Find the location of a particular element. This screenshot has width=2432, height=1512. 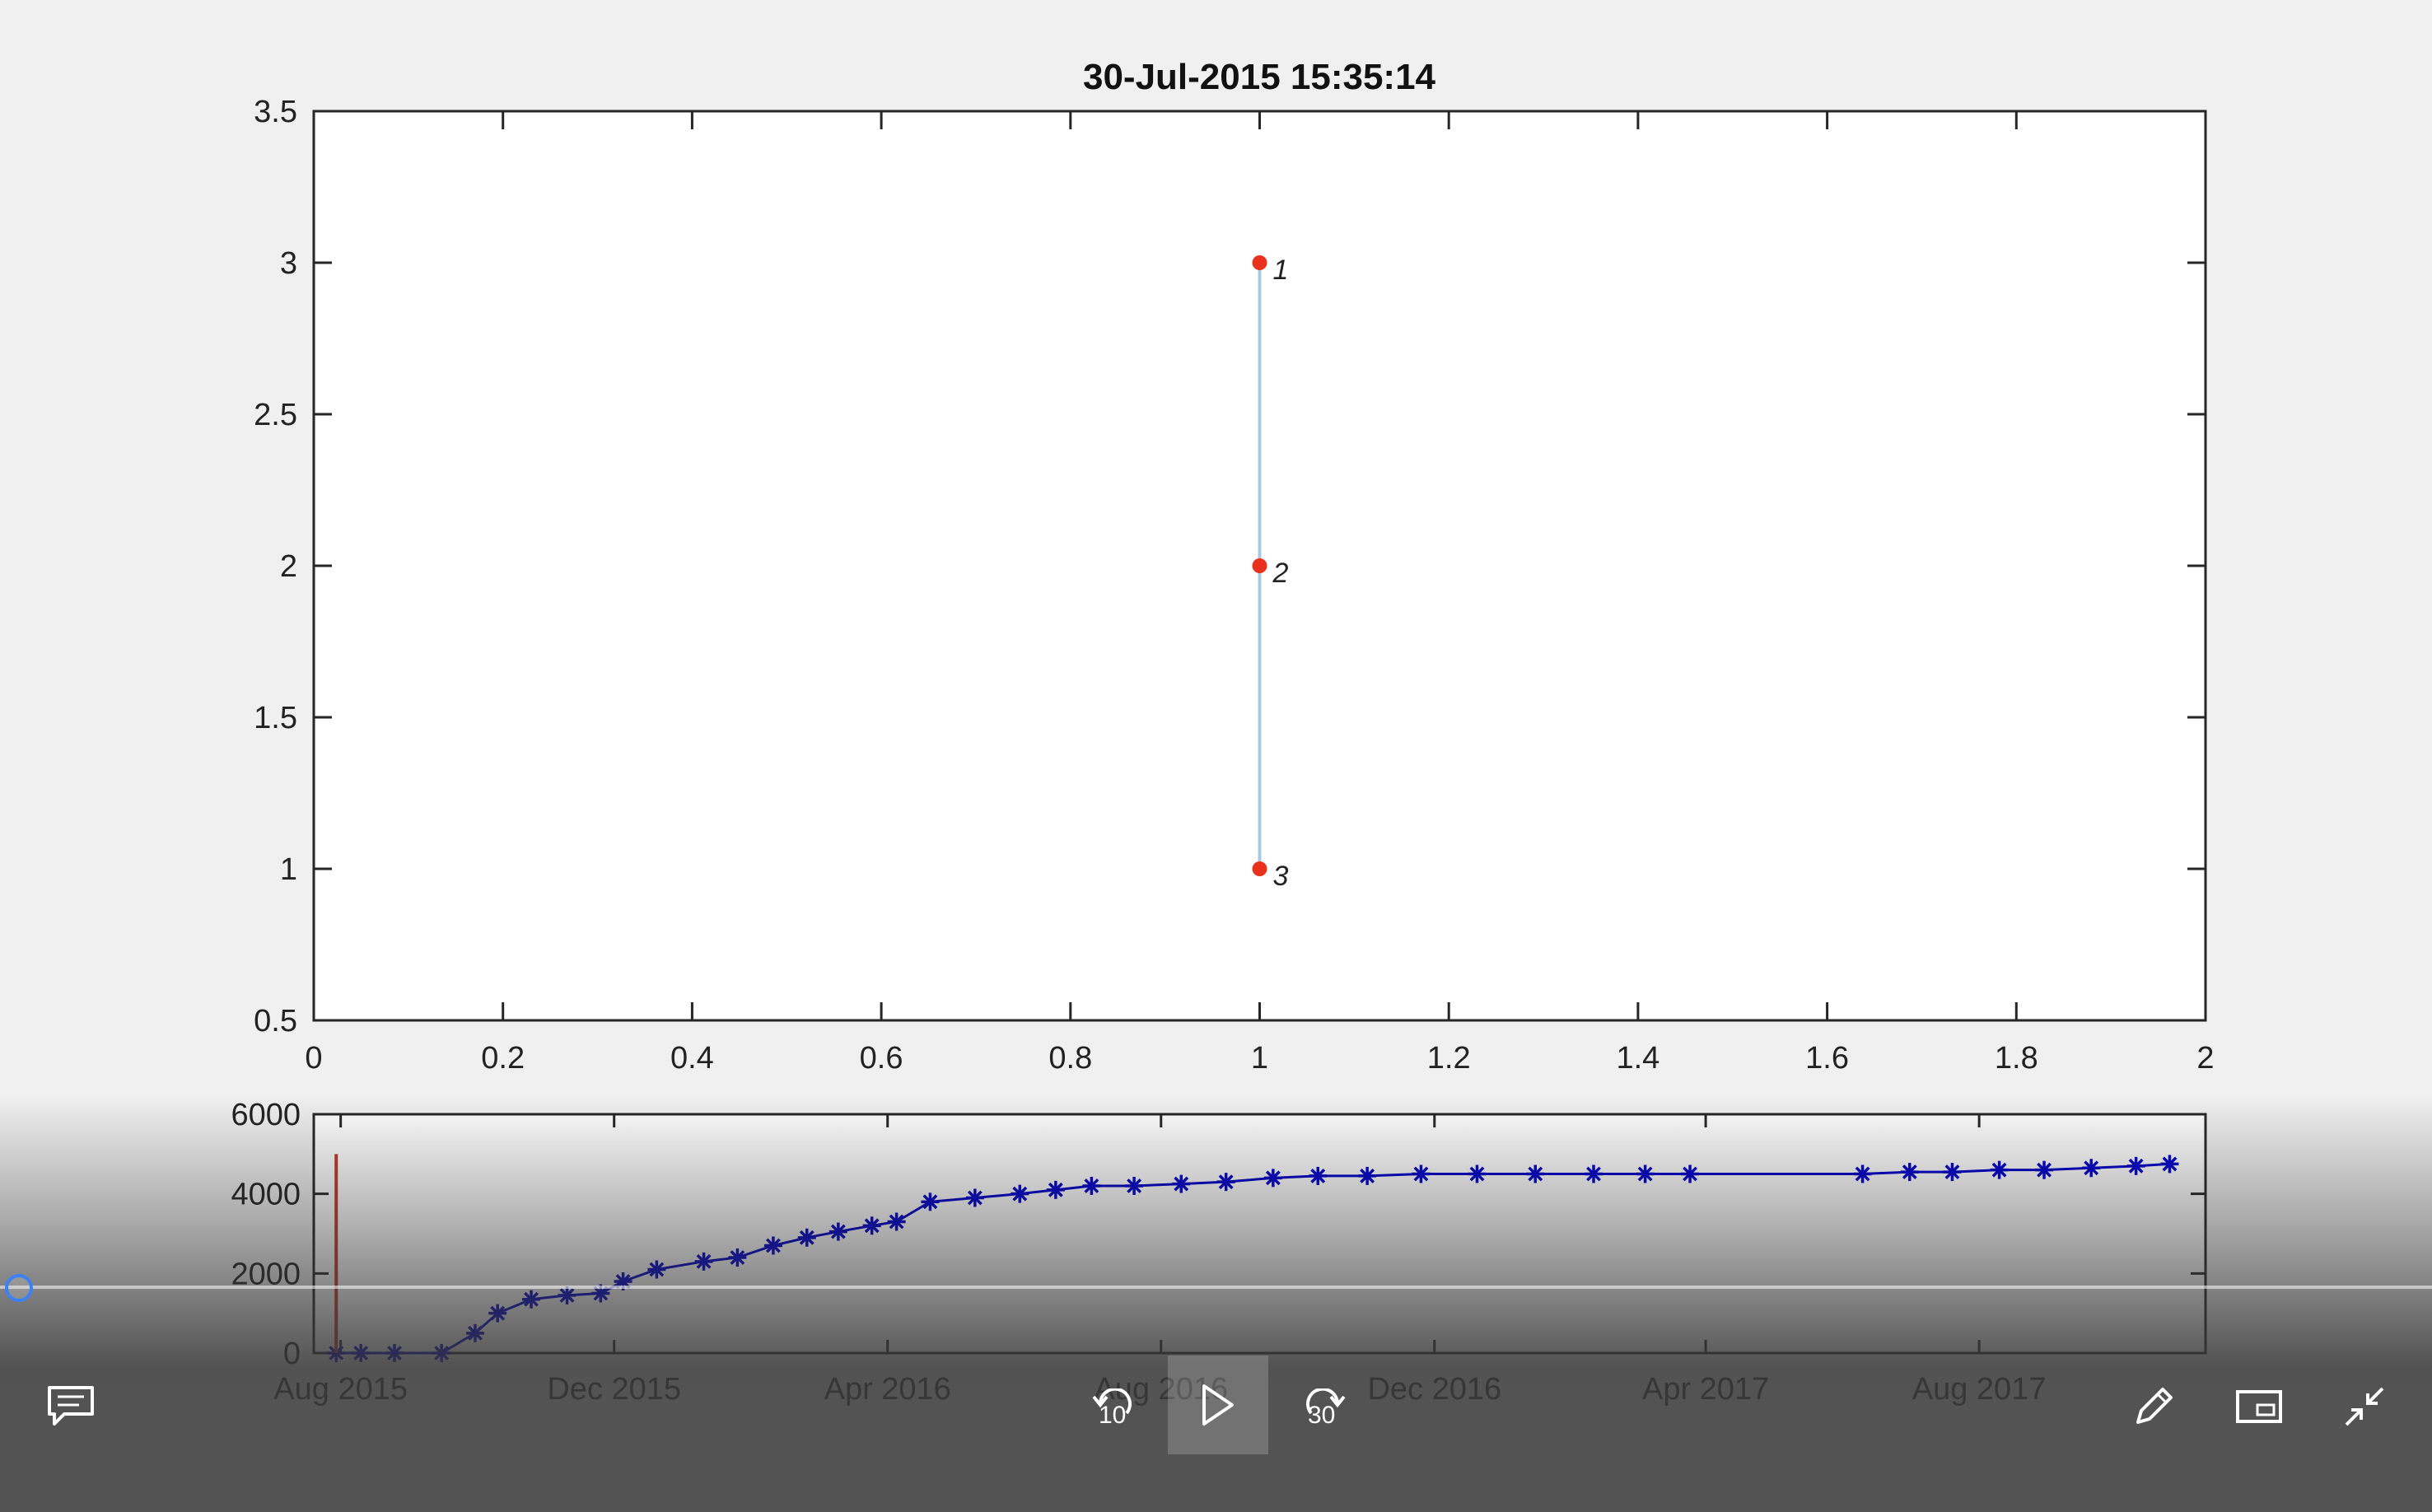

top-x-tick-label: 1.2 is located at coordinates (1449, 1058).